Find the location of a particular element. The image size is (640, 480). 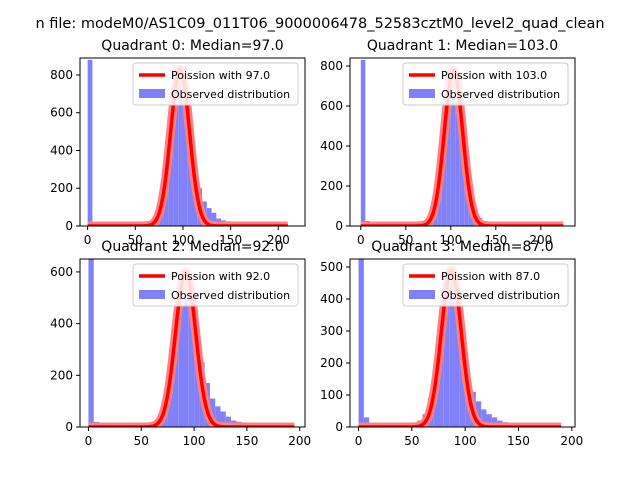

y-tick-label: 500 is located at coordinates (331, 267).